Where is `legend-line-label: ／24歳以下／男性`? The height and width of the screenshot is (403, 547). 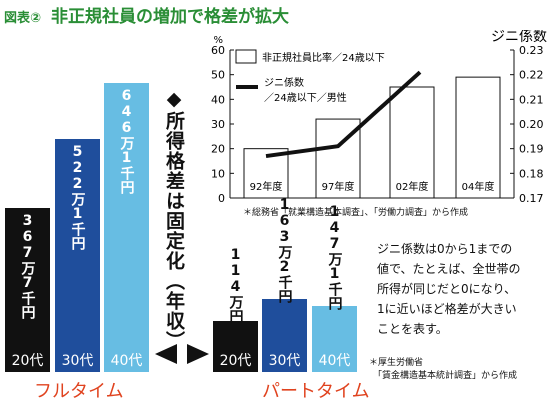
legend-line-label: ／24歳以下／男性 is located at coordinates (305, 97).